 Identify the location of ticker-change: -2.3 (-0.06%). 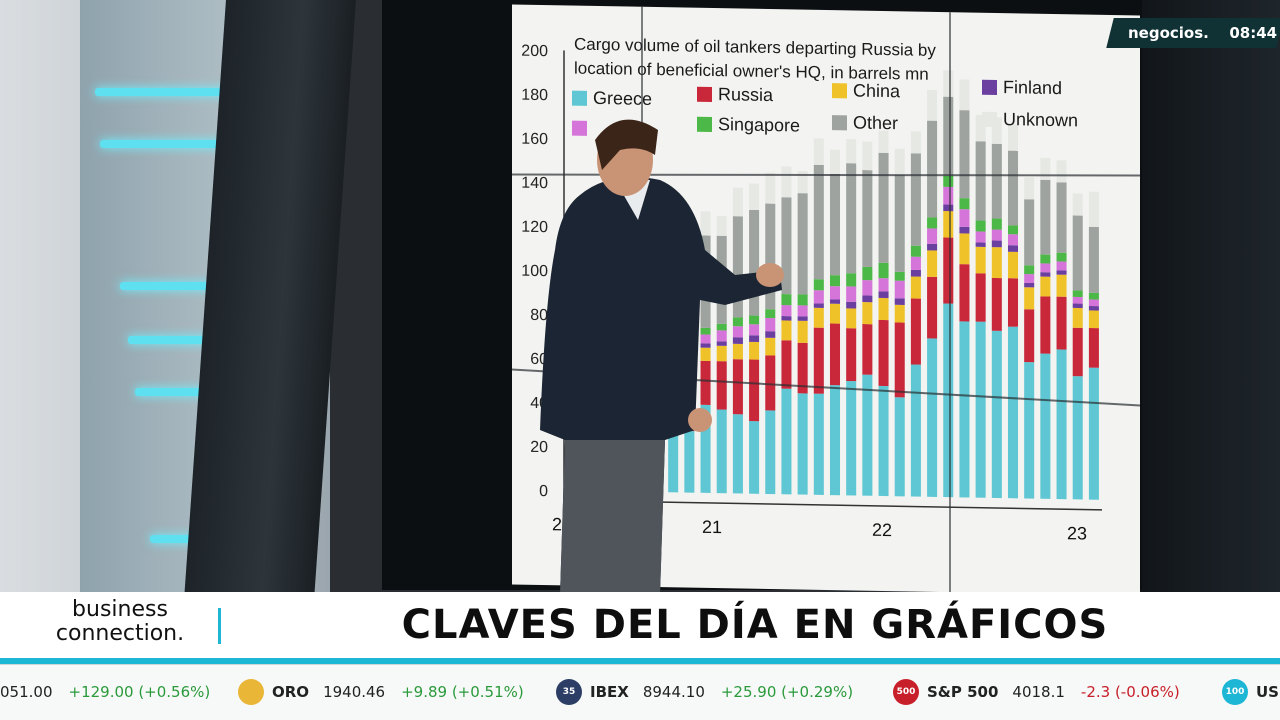
(1130, 692).